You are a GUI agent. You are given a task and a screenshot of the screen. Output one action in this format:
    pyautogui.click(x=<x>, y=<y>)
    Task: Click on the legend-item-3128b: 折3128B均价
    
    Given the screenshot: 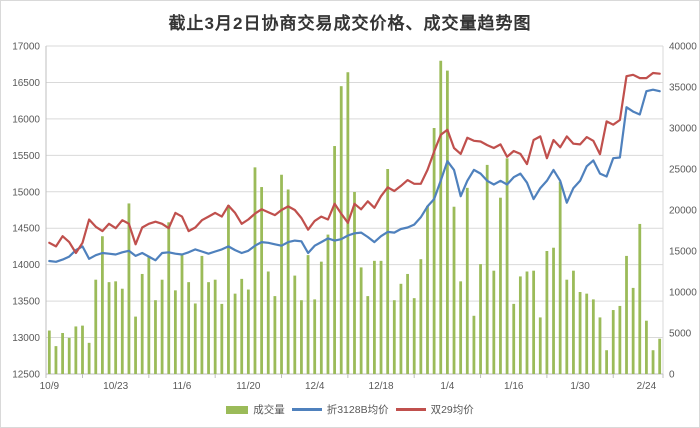 What is the action you would take?
    pyautogui.click(x=340, y=409)
    